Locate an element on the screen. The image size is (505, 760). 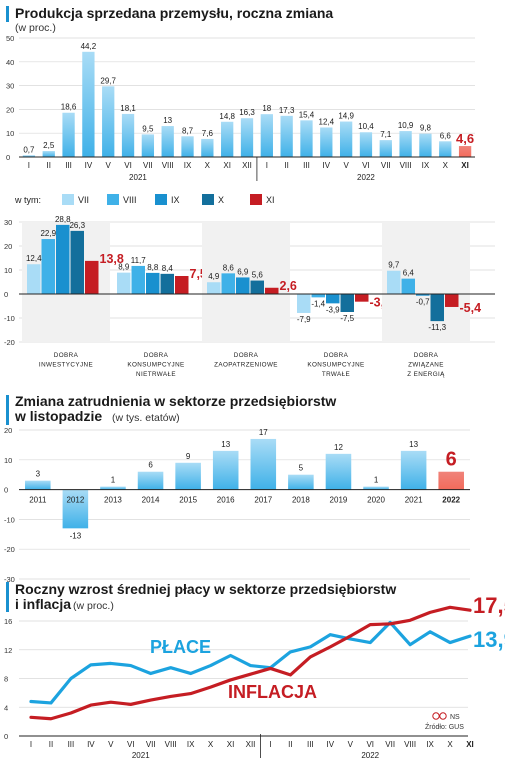
x-tick-label: VIII is located at coordinates (171, 744).